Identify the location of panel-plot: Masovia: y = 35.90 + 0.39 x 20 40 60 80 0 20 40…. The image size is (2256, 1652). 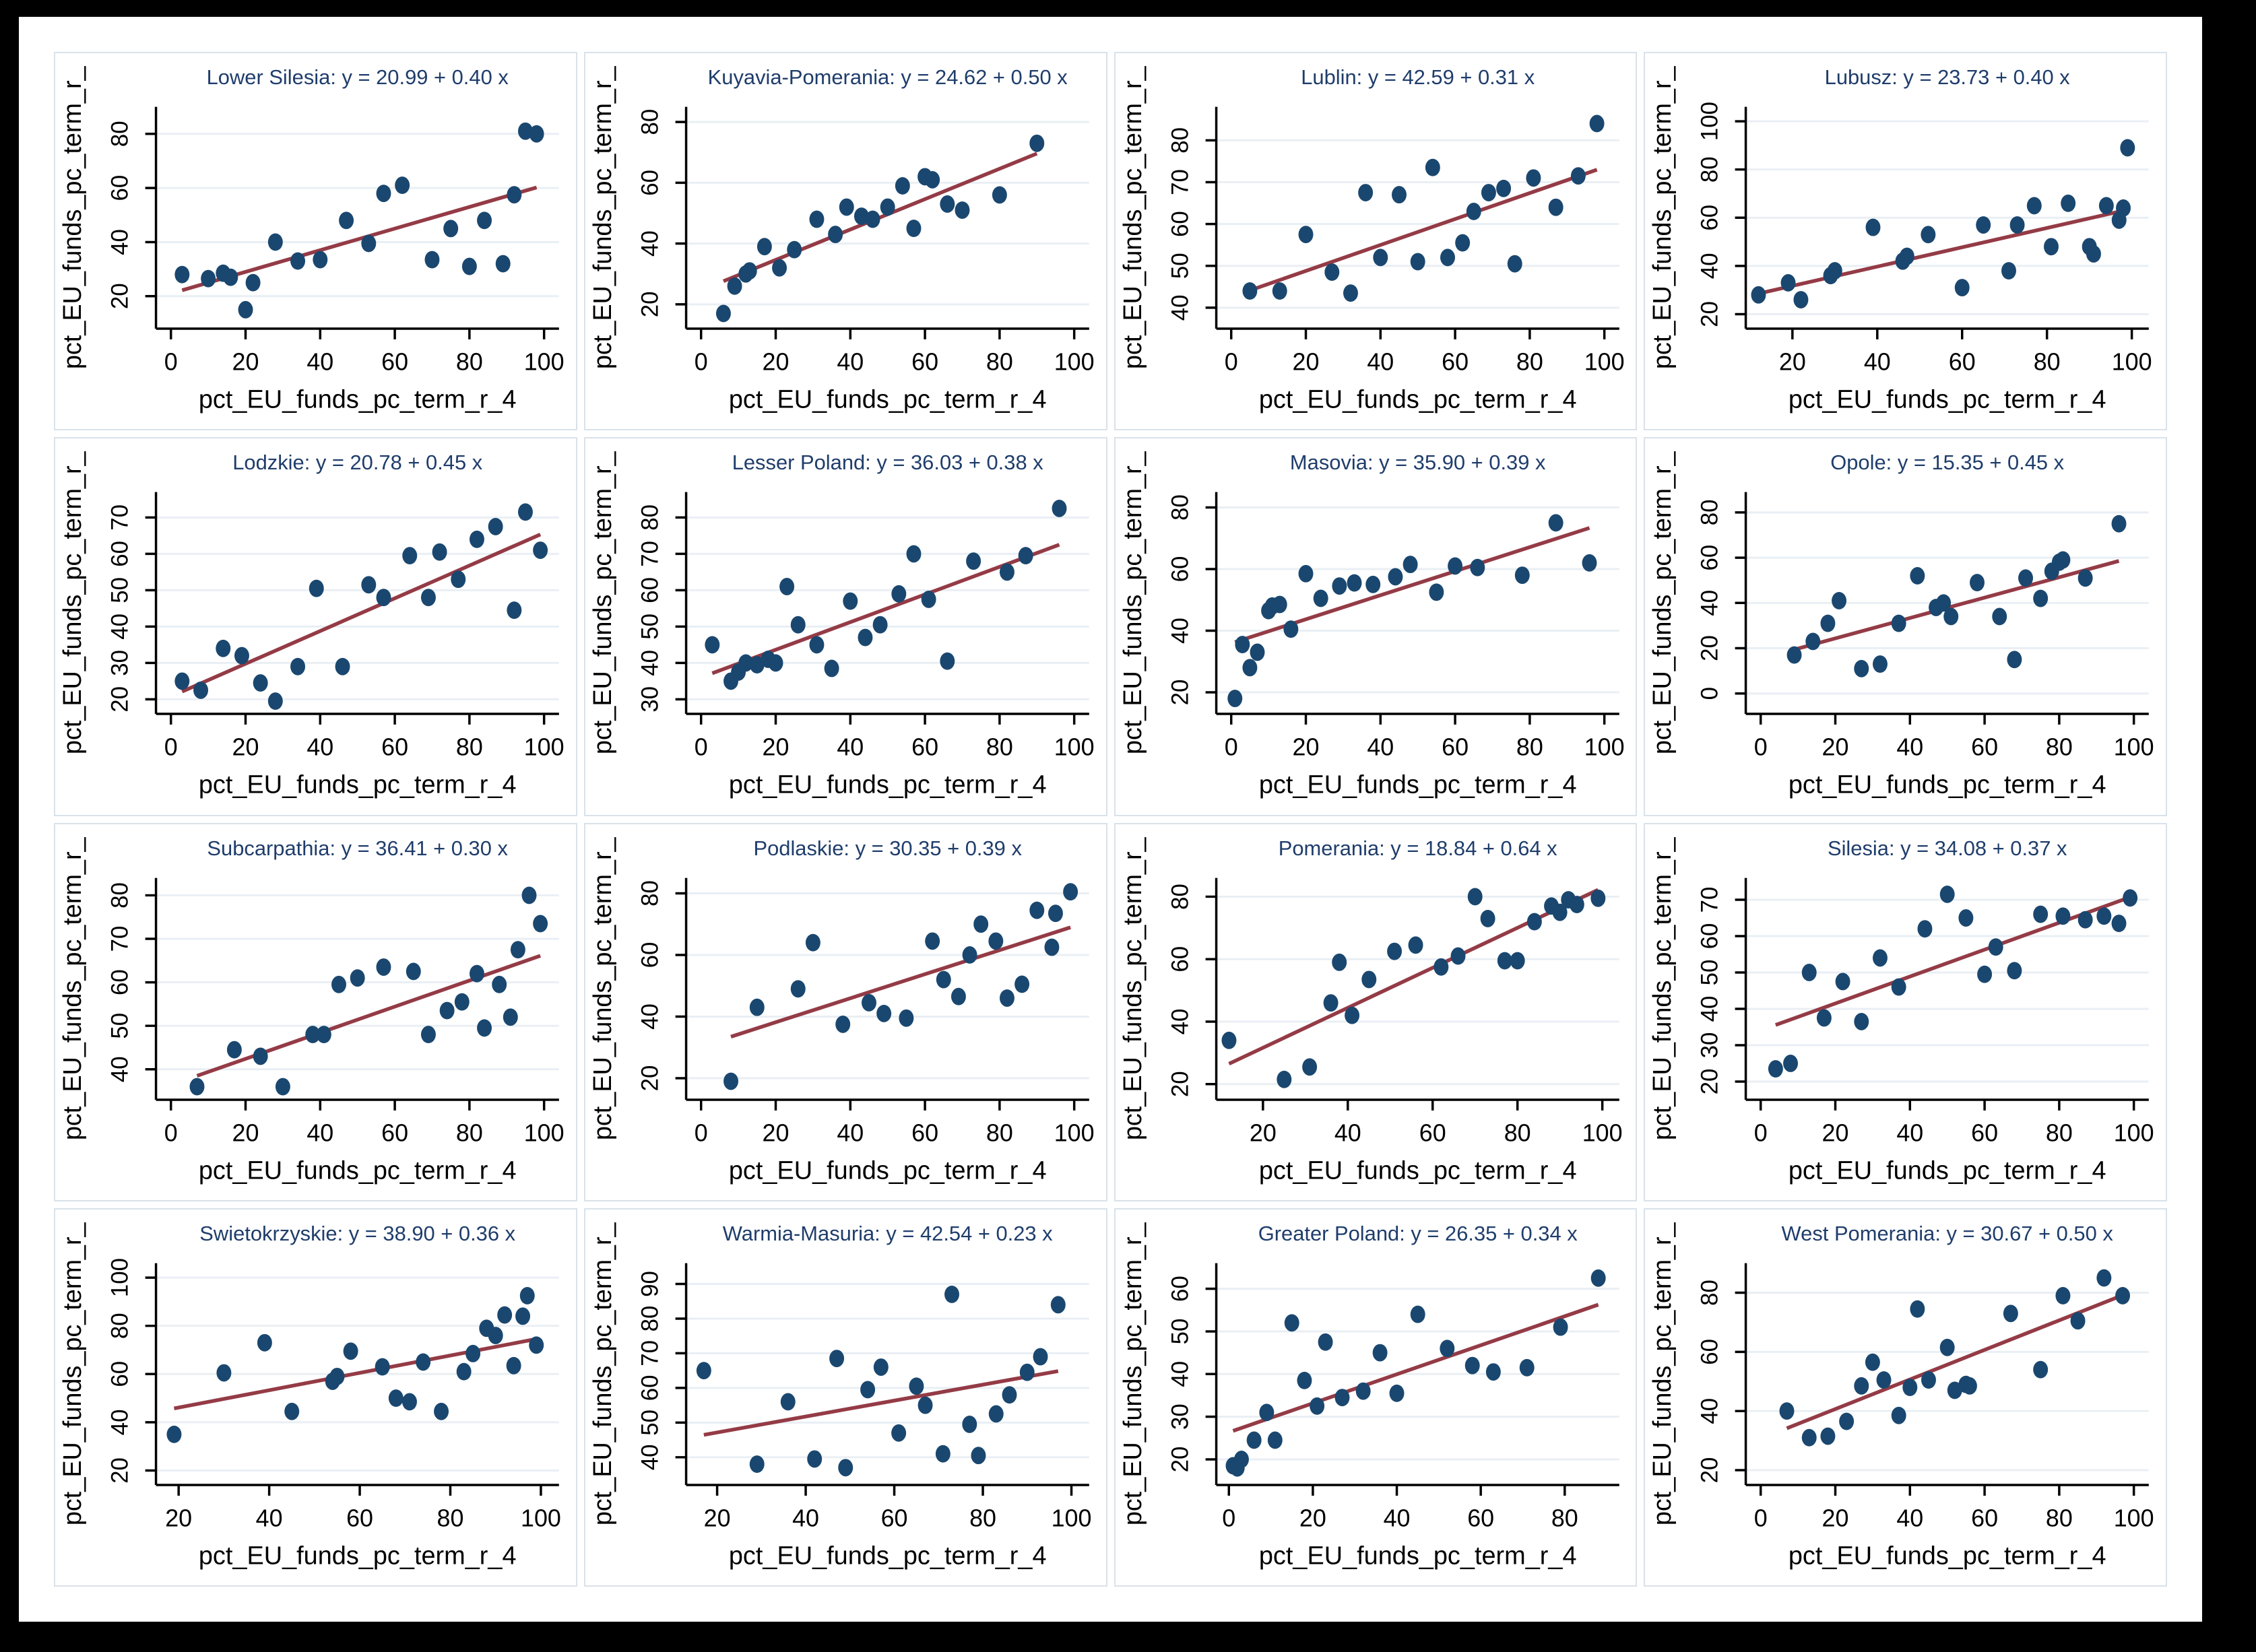
(1371, 625).